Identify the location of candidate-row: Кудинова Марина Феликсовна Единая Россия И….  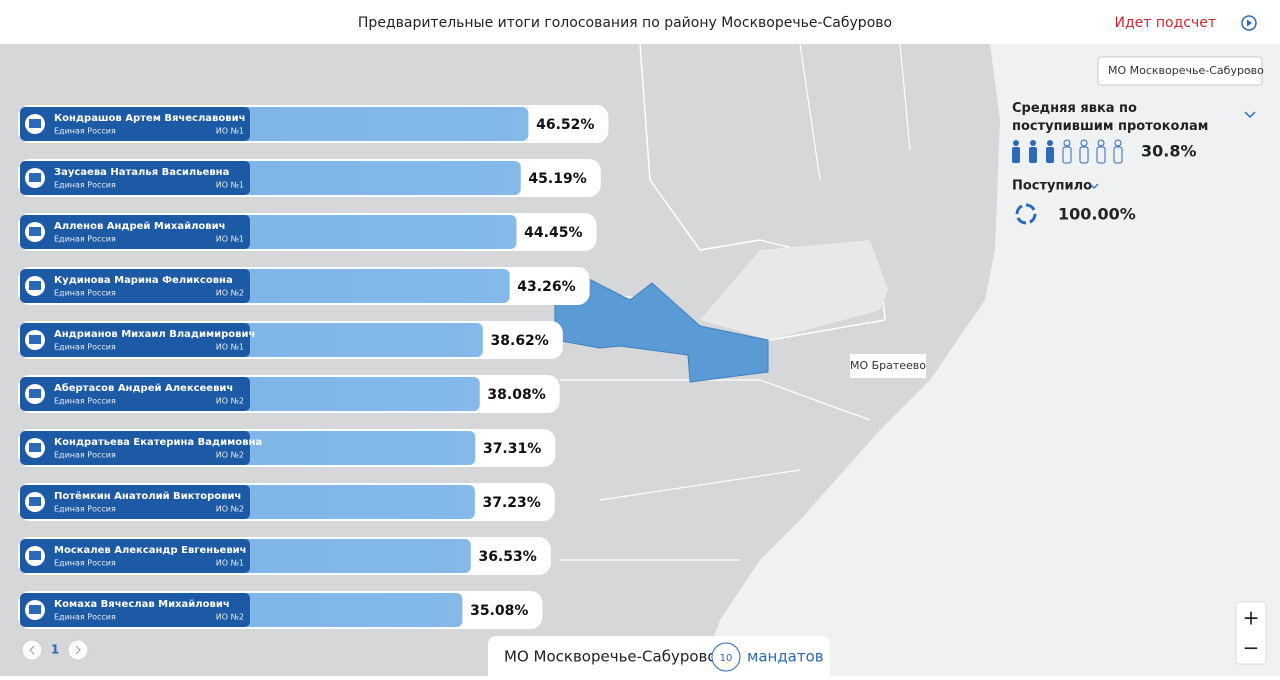
(304, 286).